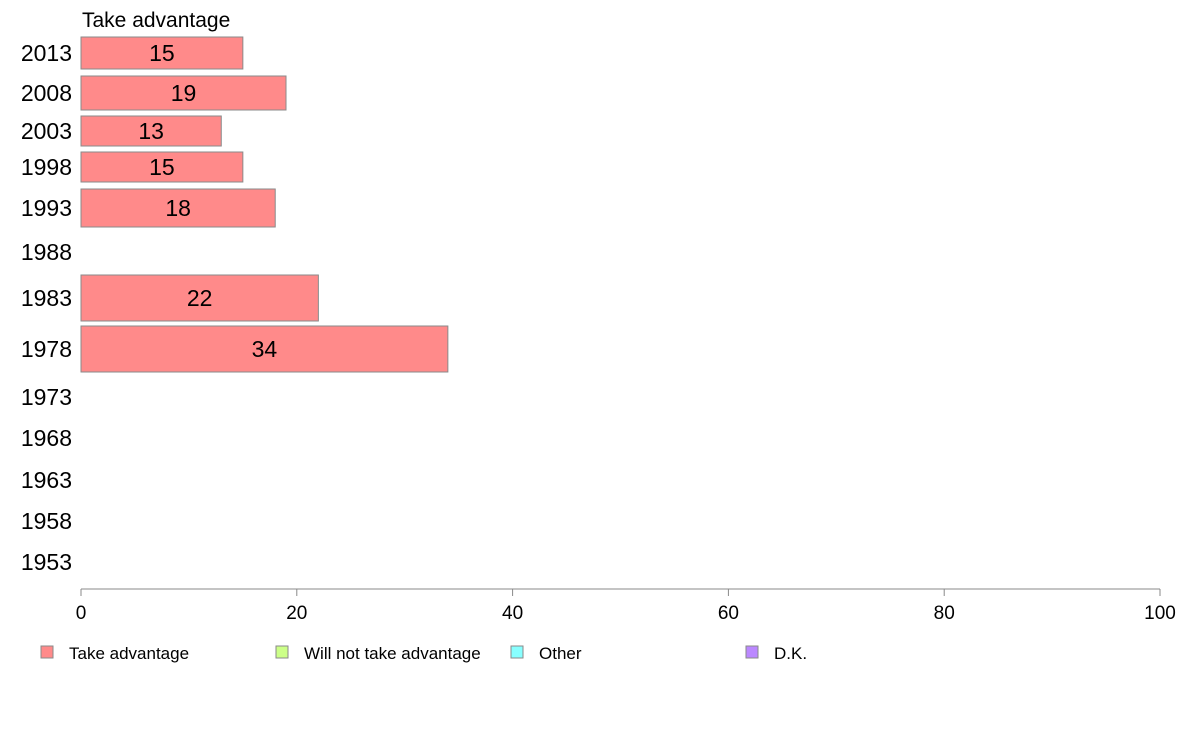 This screenshot has height=736, width=1188. What do you see at coordinates (728, 613) in the screenshot?
I see `x-tick-label-60: 60` at bounding box center [728, 613].